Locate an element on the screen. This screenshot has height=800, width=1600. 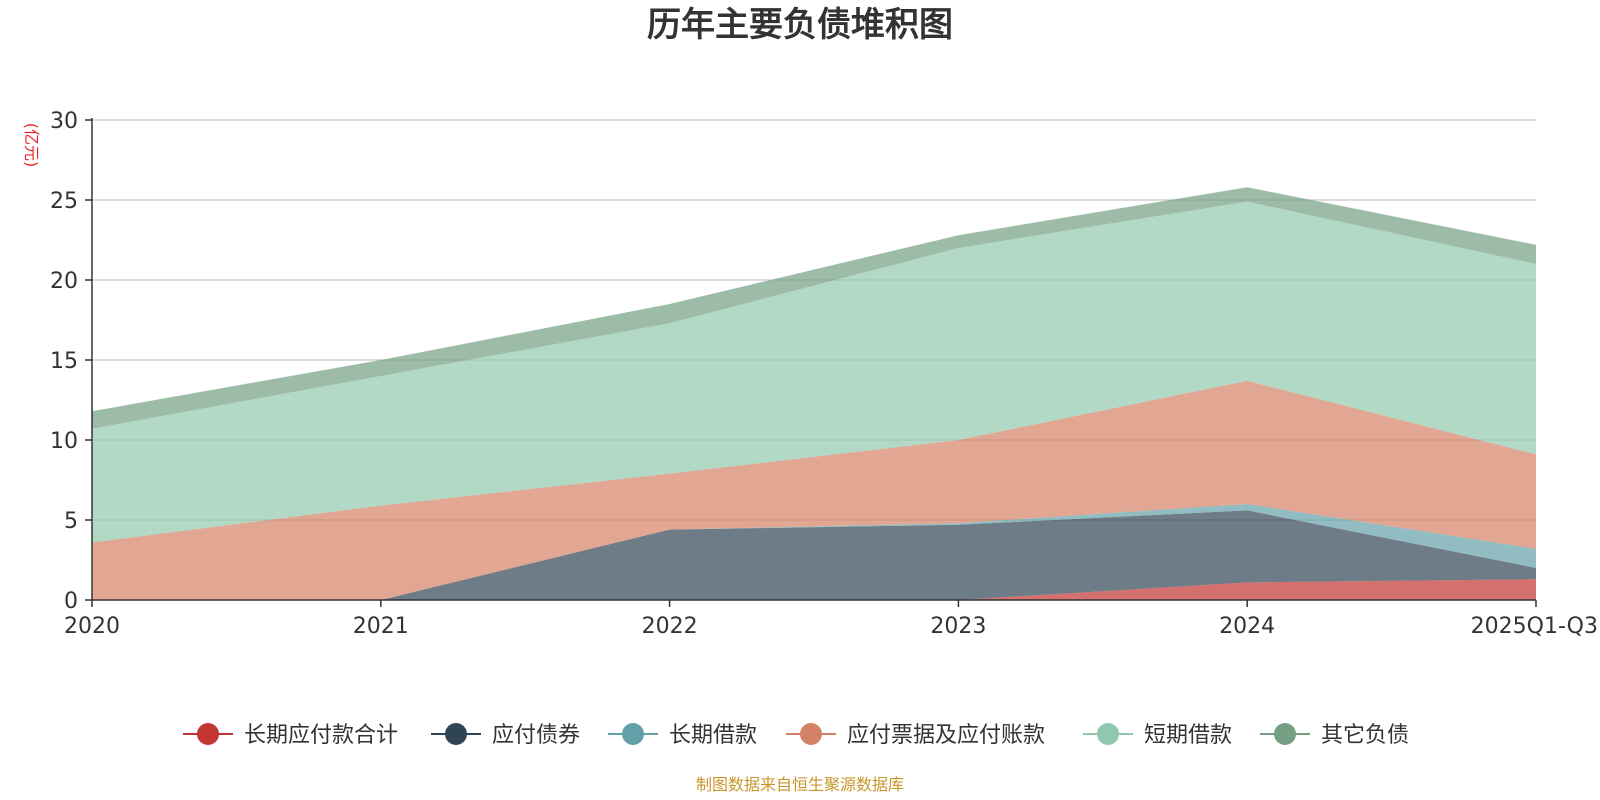
legend-item-2: 长期借款 is located at coordinates (682, 735).